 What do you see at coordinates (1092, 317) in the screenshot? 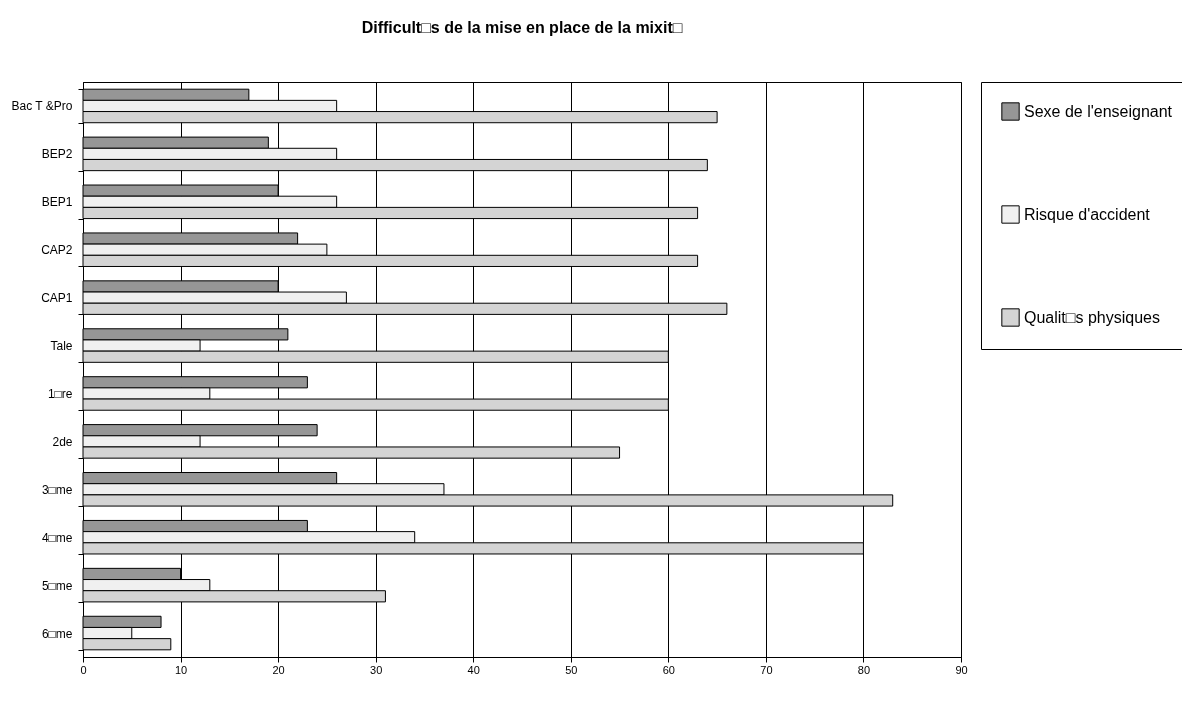
I see `legend-label: Qualit□s physiques` at bounding box center [1092, 317].